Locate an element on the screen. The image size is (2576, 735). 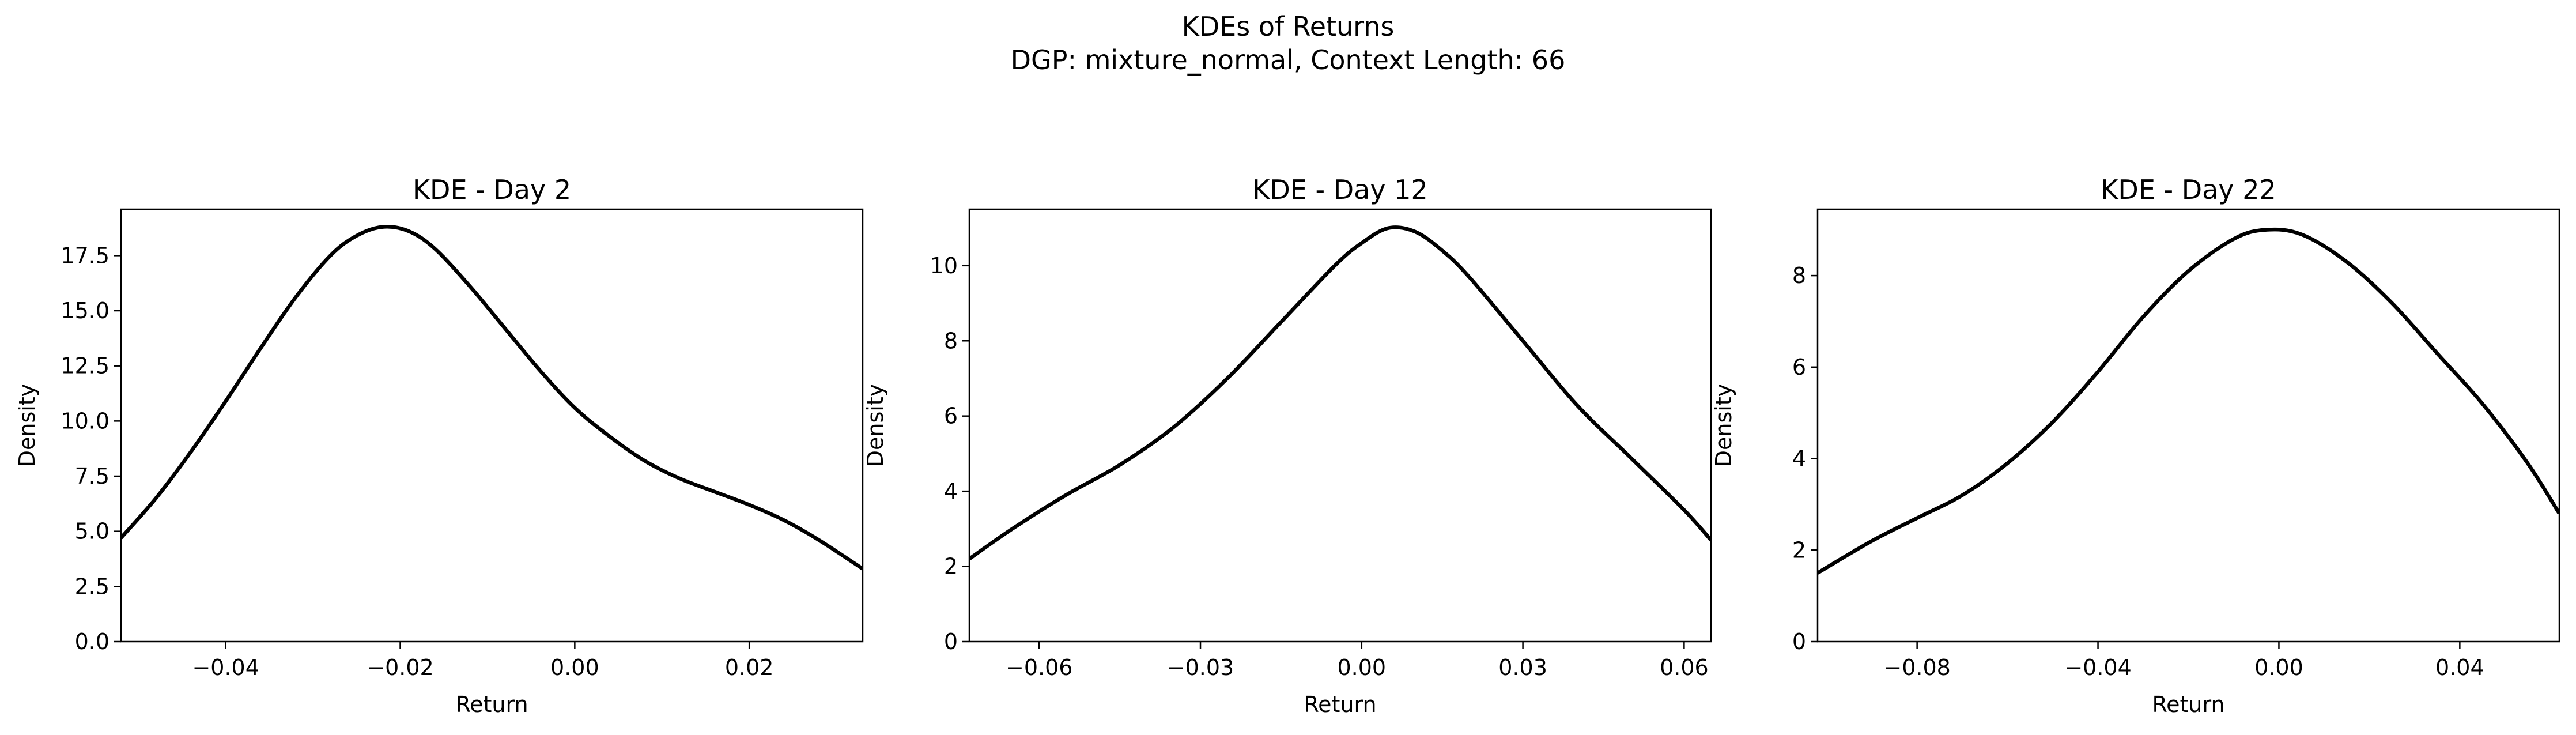
y-axis-label-1: Density is located at coordinates (27, 425).